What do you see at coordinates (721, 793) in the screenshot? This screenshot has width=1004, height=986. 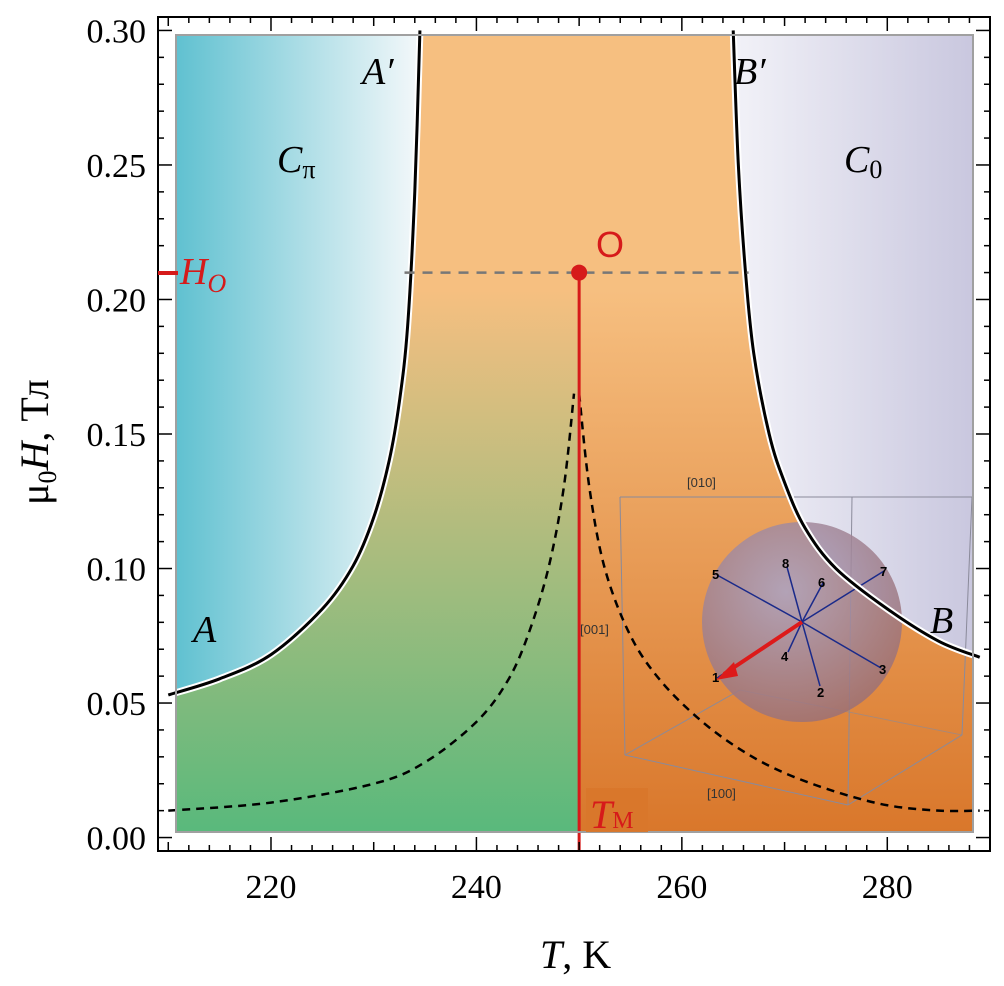 I see `axis-100-label: [100]` at bounding box center [721, 793].